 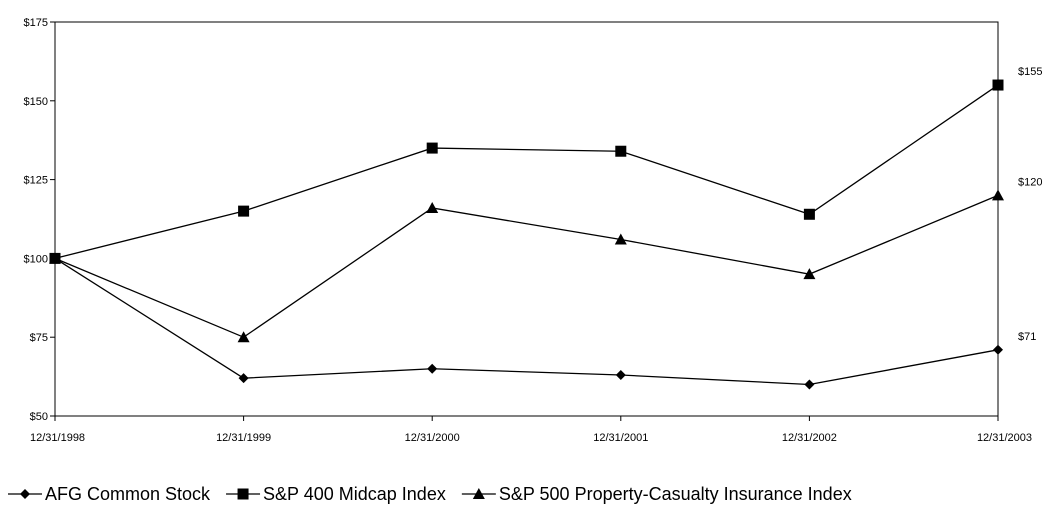 What do you see at coordinates (1030, 204) in the screenshot?
I see `end-labels: $71 $155 $120` at bounding box center [1030, 204].